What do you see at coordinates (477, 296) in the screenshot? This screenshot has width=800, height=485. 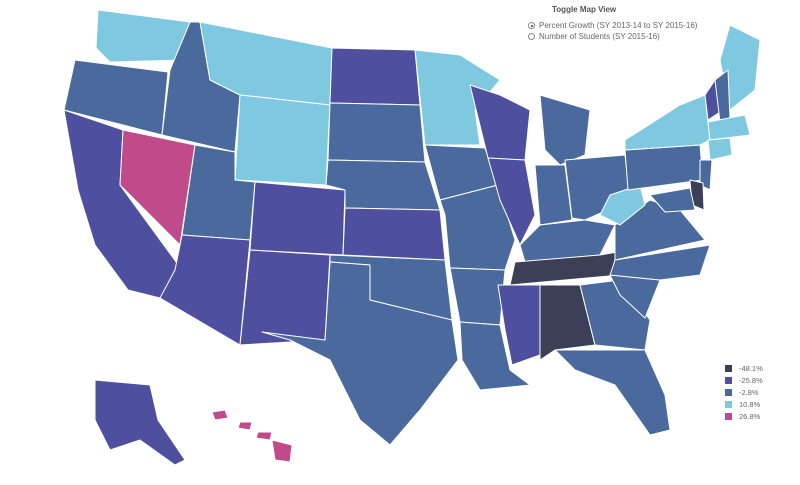 I see `state-ar` at bounding box center [477, 296].